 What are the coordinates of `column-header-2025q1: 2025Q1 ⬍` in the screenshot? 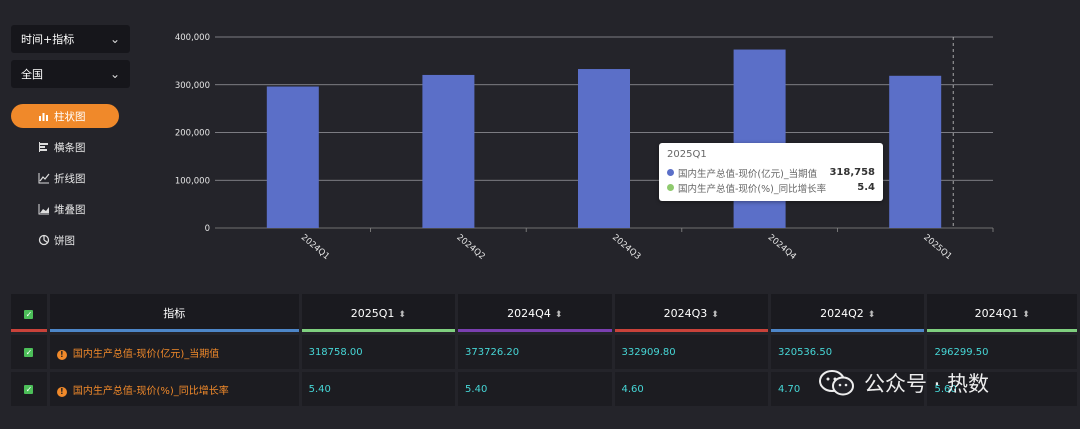 It's located at (378, 313).